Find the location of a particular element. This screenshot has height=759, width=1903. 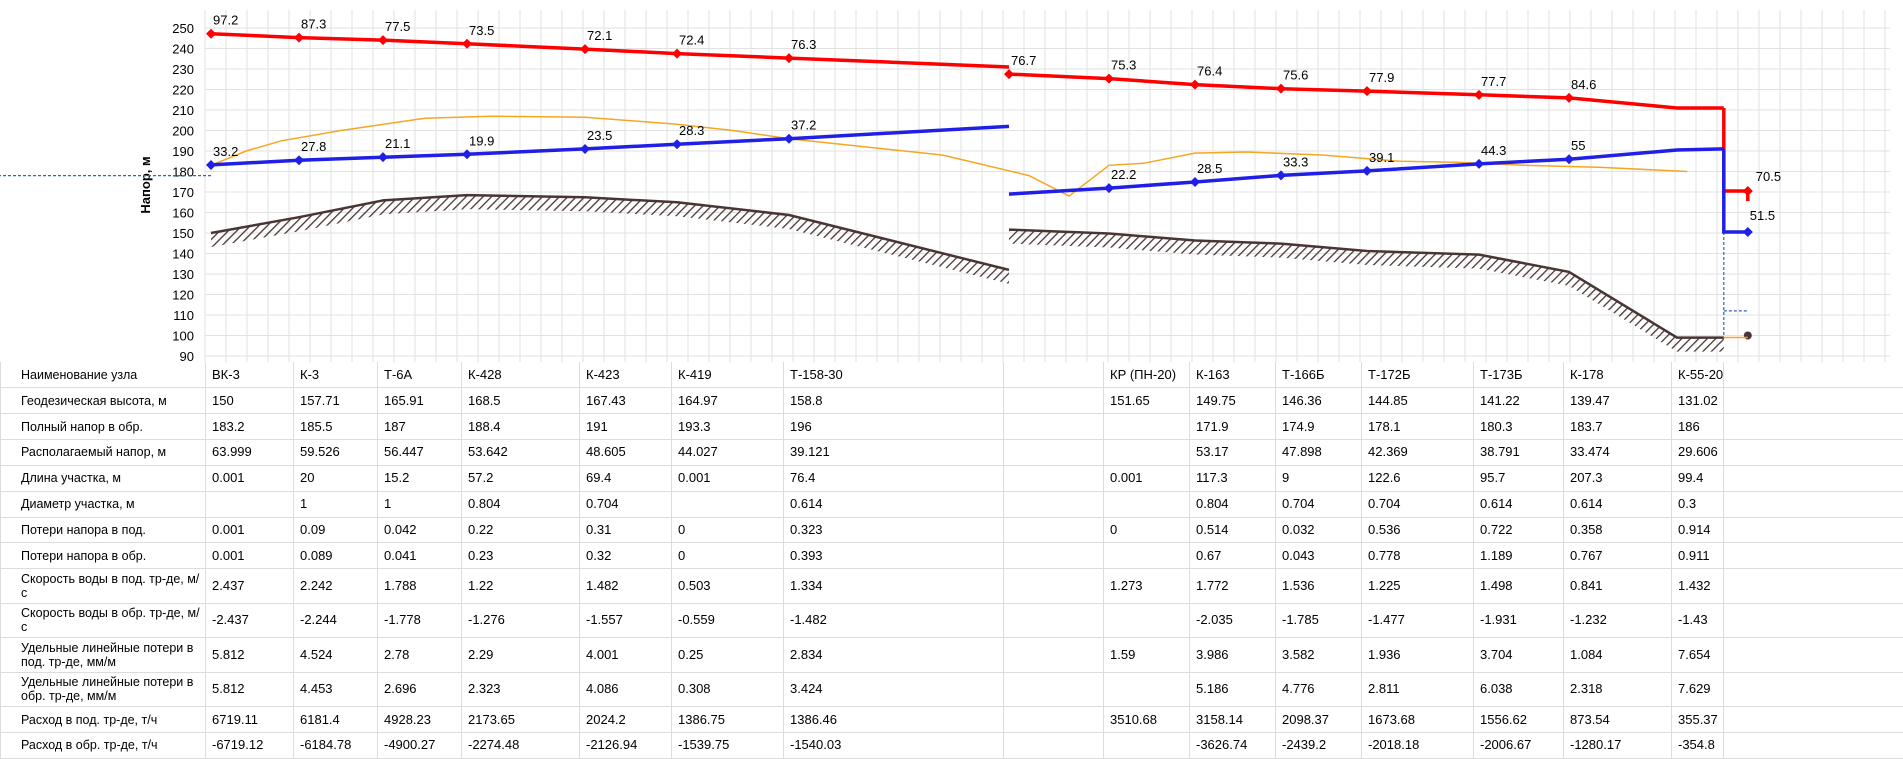

table-cell: 151.65 is located at coordinates (1146, 401).